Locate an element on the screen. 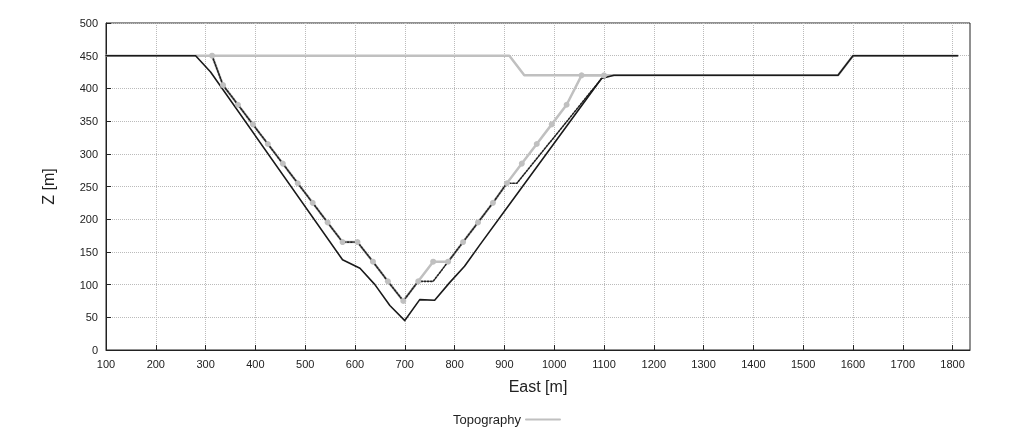 This screenshot has height=435, width=1014. y-tick-label: 50 is located at coordinates (91, 317).